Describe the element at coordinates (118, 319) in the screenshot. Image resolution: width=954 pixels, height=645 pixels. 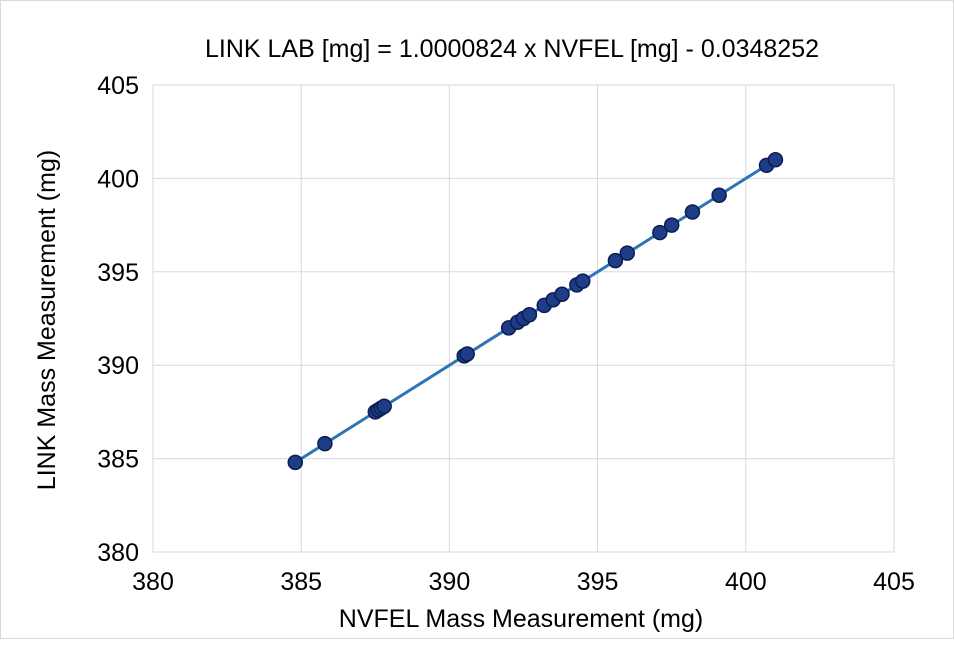
I see `y-tick-labels: 380 385 390 395 400 405` at that location.